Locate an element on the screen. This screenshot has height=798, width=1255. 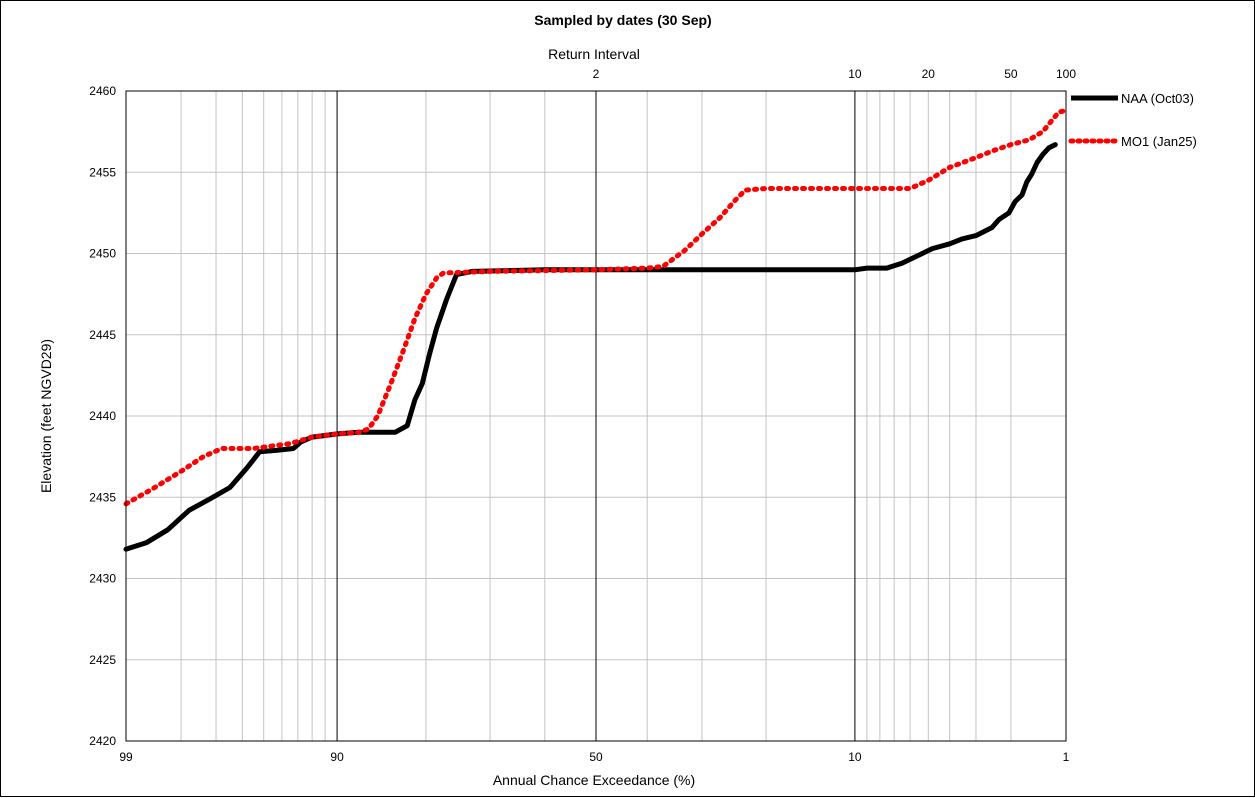
y-tick-label: 2450 is located at coordinates (102, 254).